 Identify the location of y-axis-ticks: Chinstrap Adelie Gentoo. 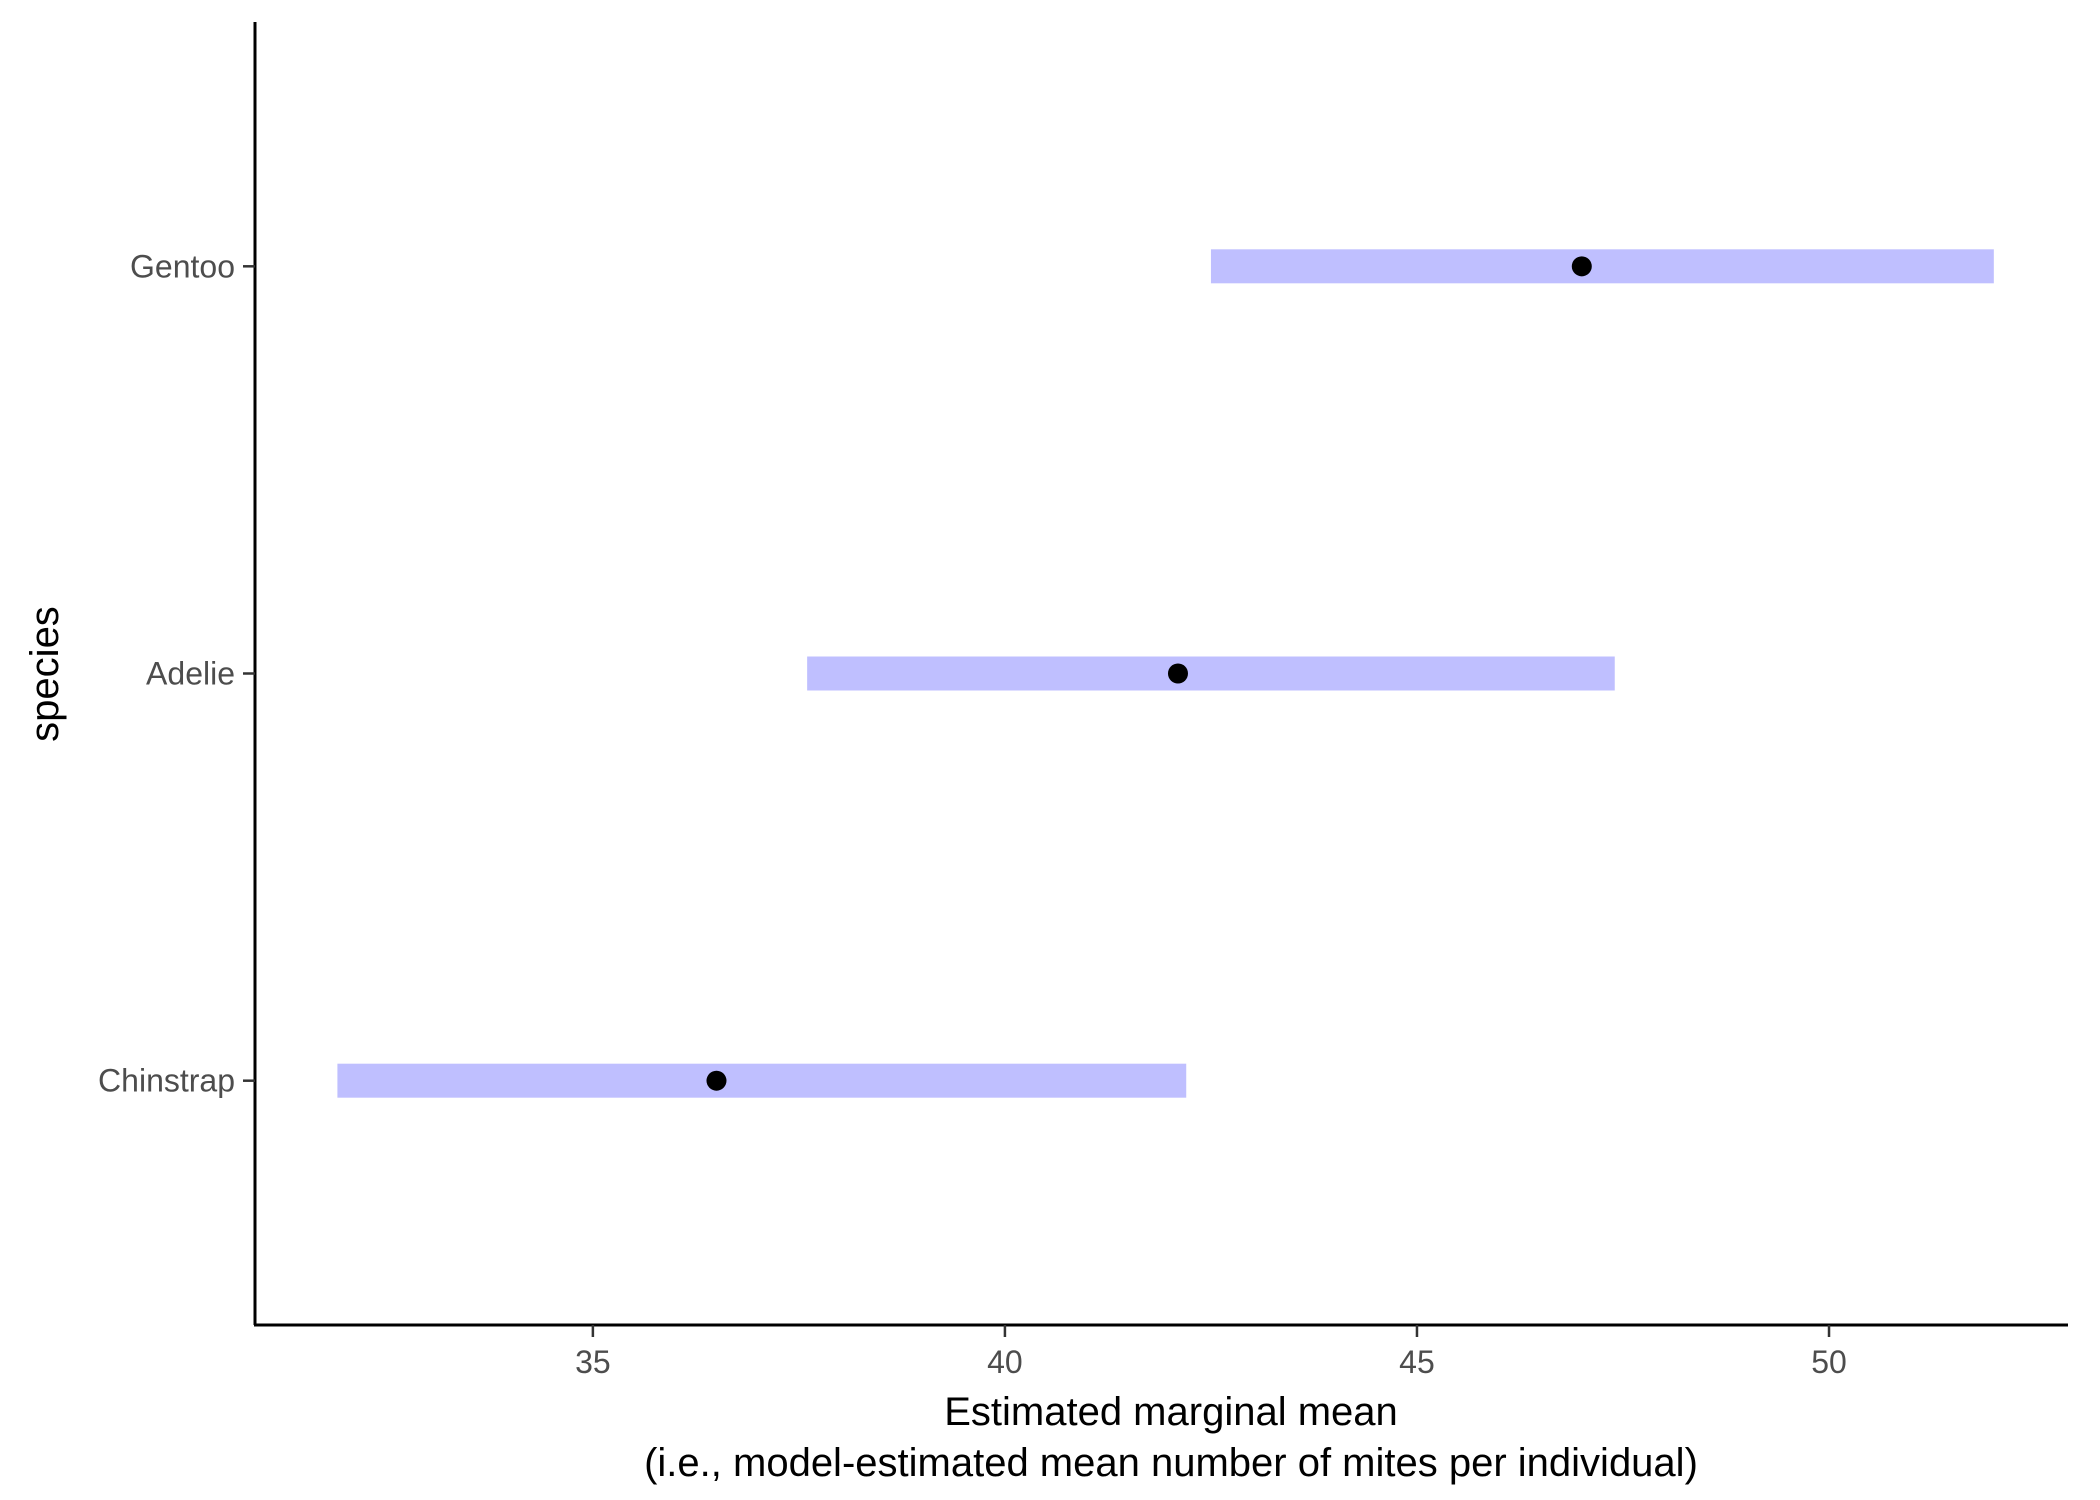
(176, 673).